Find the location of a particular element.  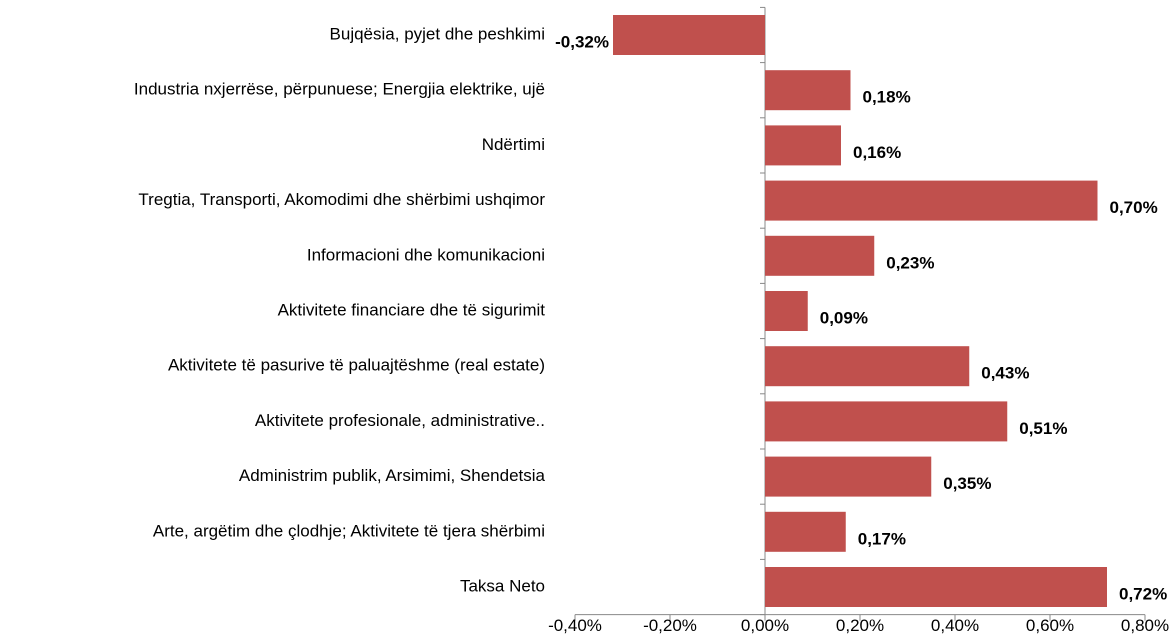

y-tick-label: Aktivitete financiare dhe të sigurimit is located at coordinates (412, 309).